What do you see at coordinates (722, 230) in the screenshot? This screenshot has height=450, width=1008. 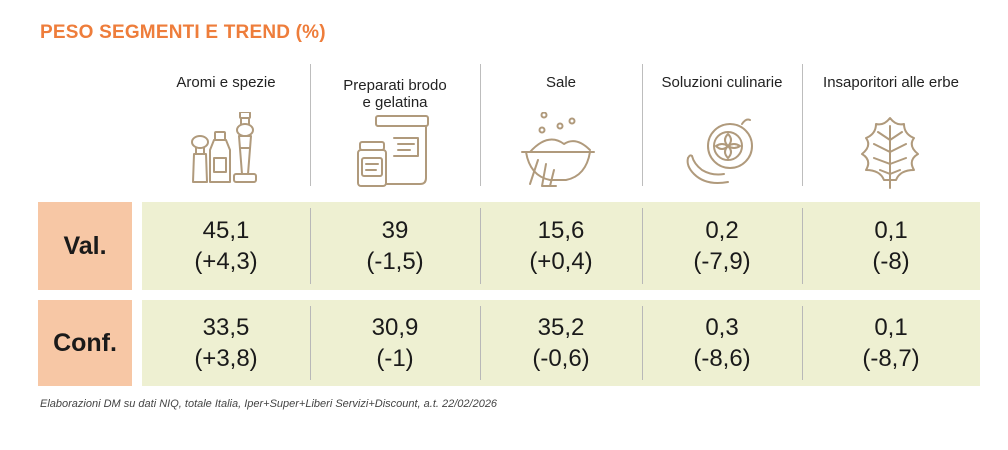 I see `cell-value: 0,2` at bounding box center [722, 230].